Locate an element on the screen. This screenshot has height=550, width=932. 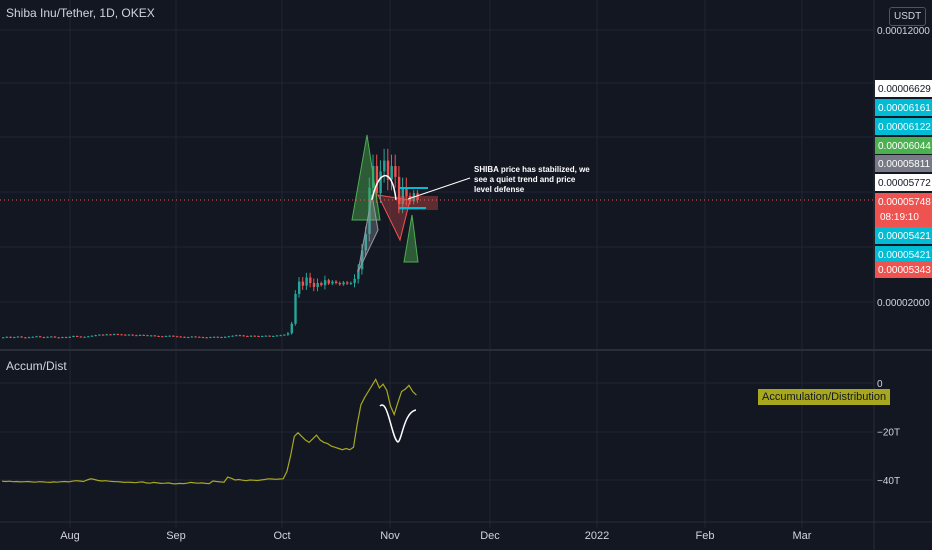
annotation-arrow is located at coordinates (439, 188).